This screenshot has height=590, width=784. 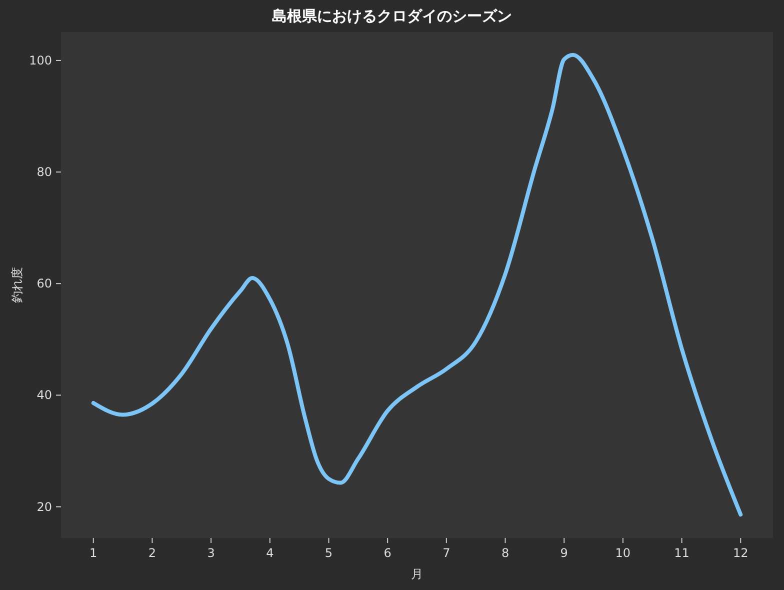 What do you see at coordinates (94, 553) in the screenshot?
I see `x-tick-label: 1` at bounding box center [94, 553].